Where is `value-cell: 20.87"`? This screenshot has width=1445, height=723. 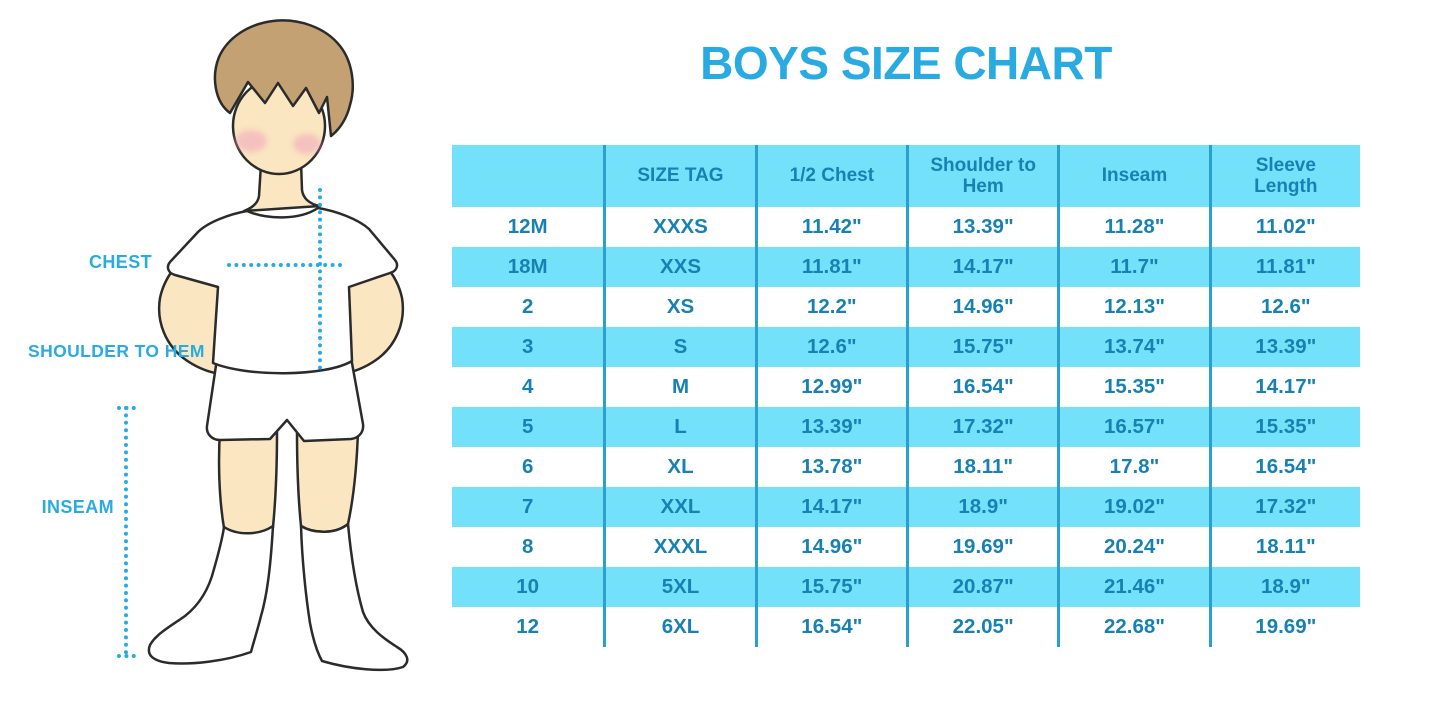 value-cell: 20.87" is located at coordinates (981, 587).